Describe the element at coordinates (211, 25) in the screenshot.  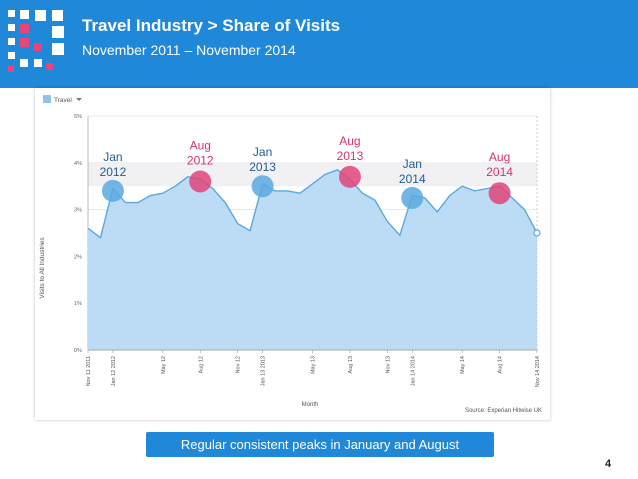
I see `slide-title: Travel Industry > Share of Visits` at that location.